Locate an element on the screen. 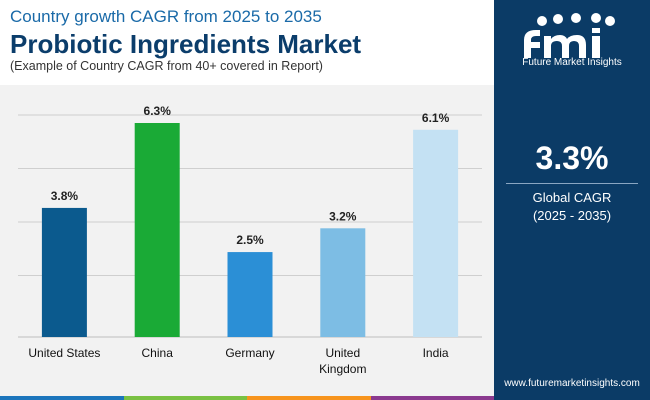 The image size is (650, 400). category-label-1: China is located at coordinates (158, 353).